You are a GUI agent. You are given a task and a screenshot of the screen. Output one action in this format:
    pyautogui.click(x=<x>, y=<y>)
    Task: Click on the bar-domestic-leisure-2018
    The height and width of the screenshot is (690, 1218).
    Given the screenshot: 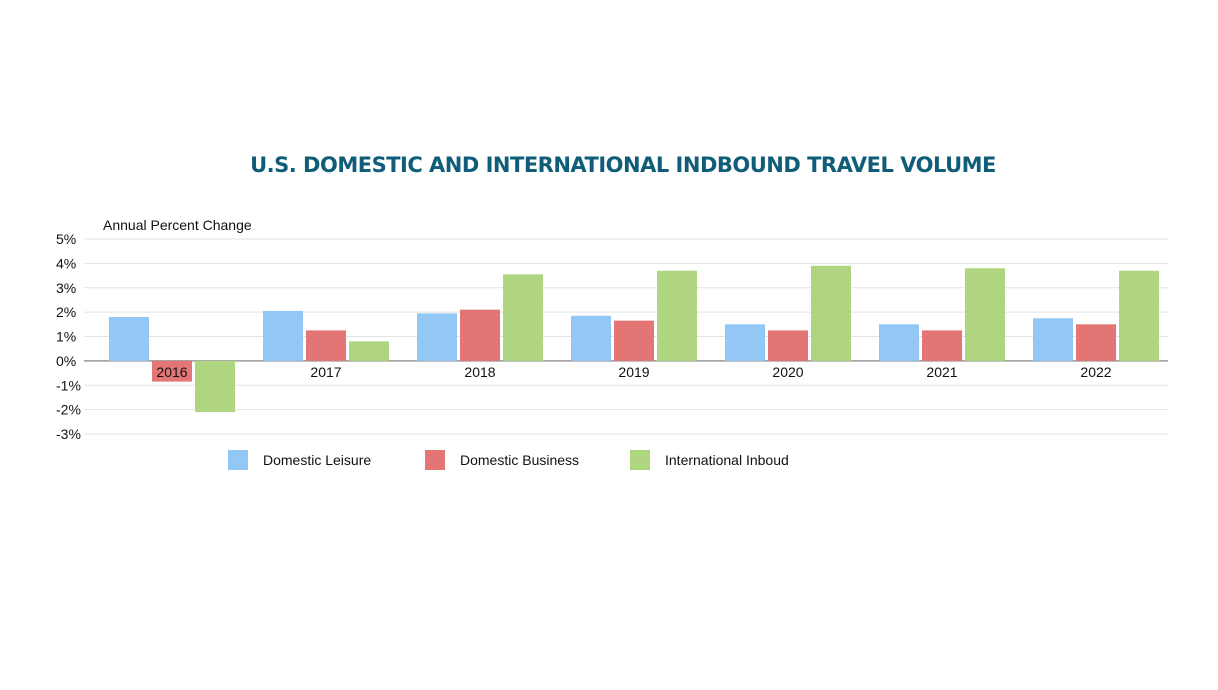 What is the action you would take?
    pyautogui.click(x=437, y=337)
    